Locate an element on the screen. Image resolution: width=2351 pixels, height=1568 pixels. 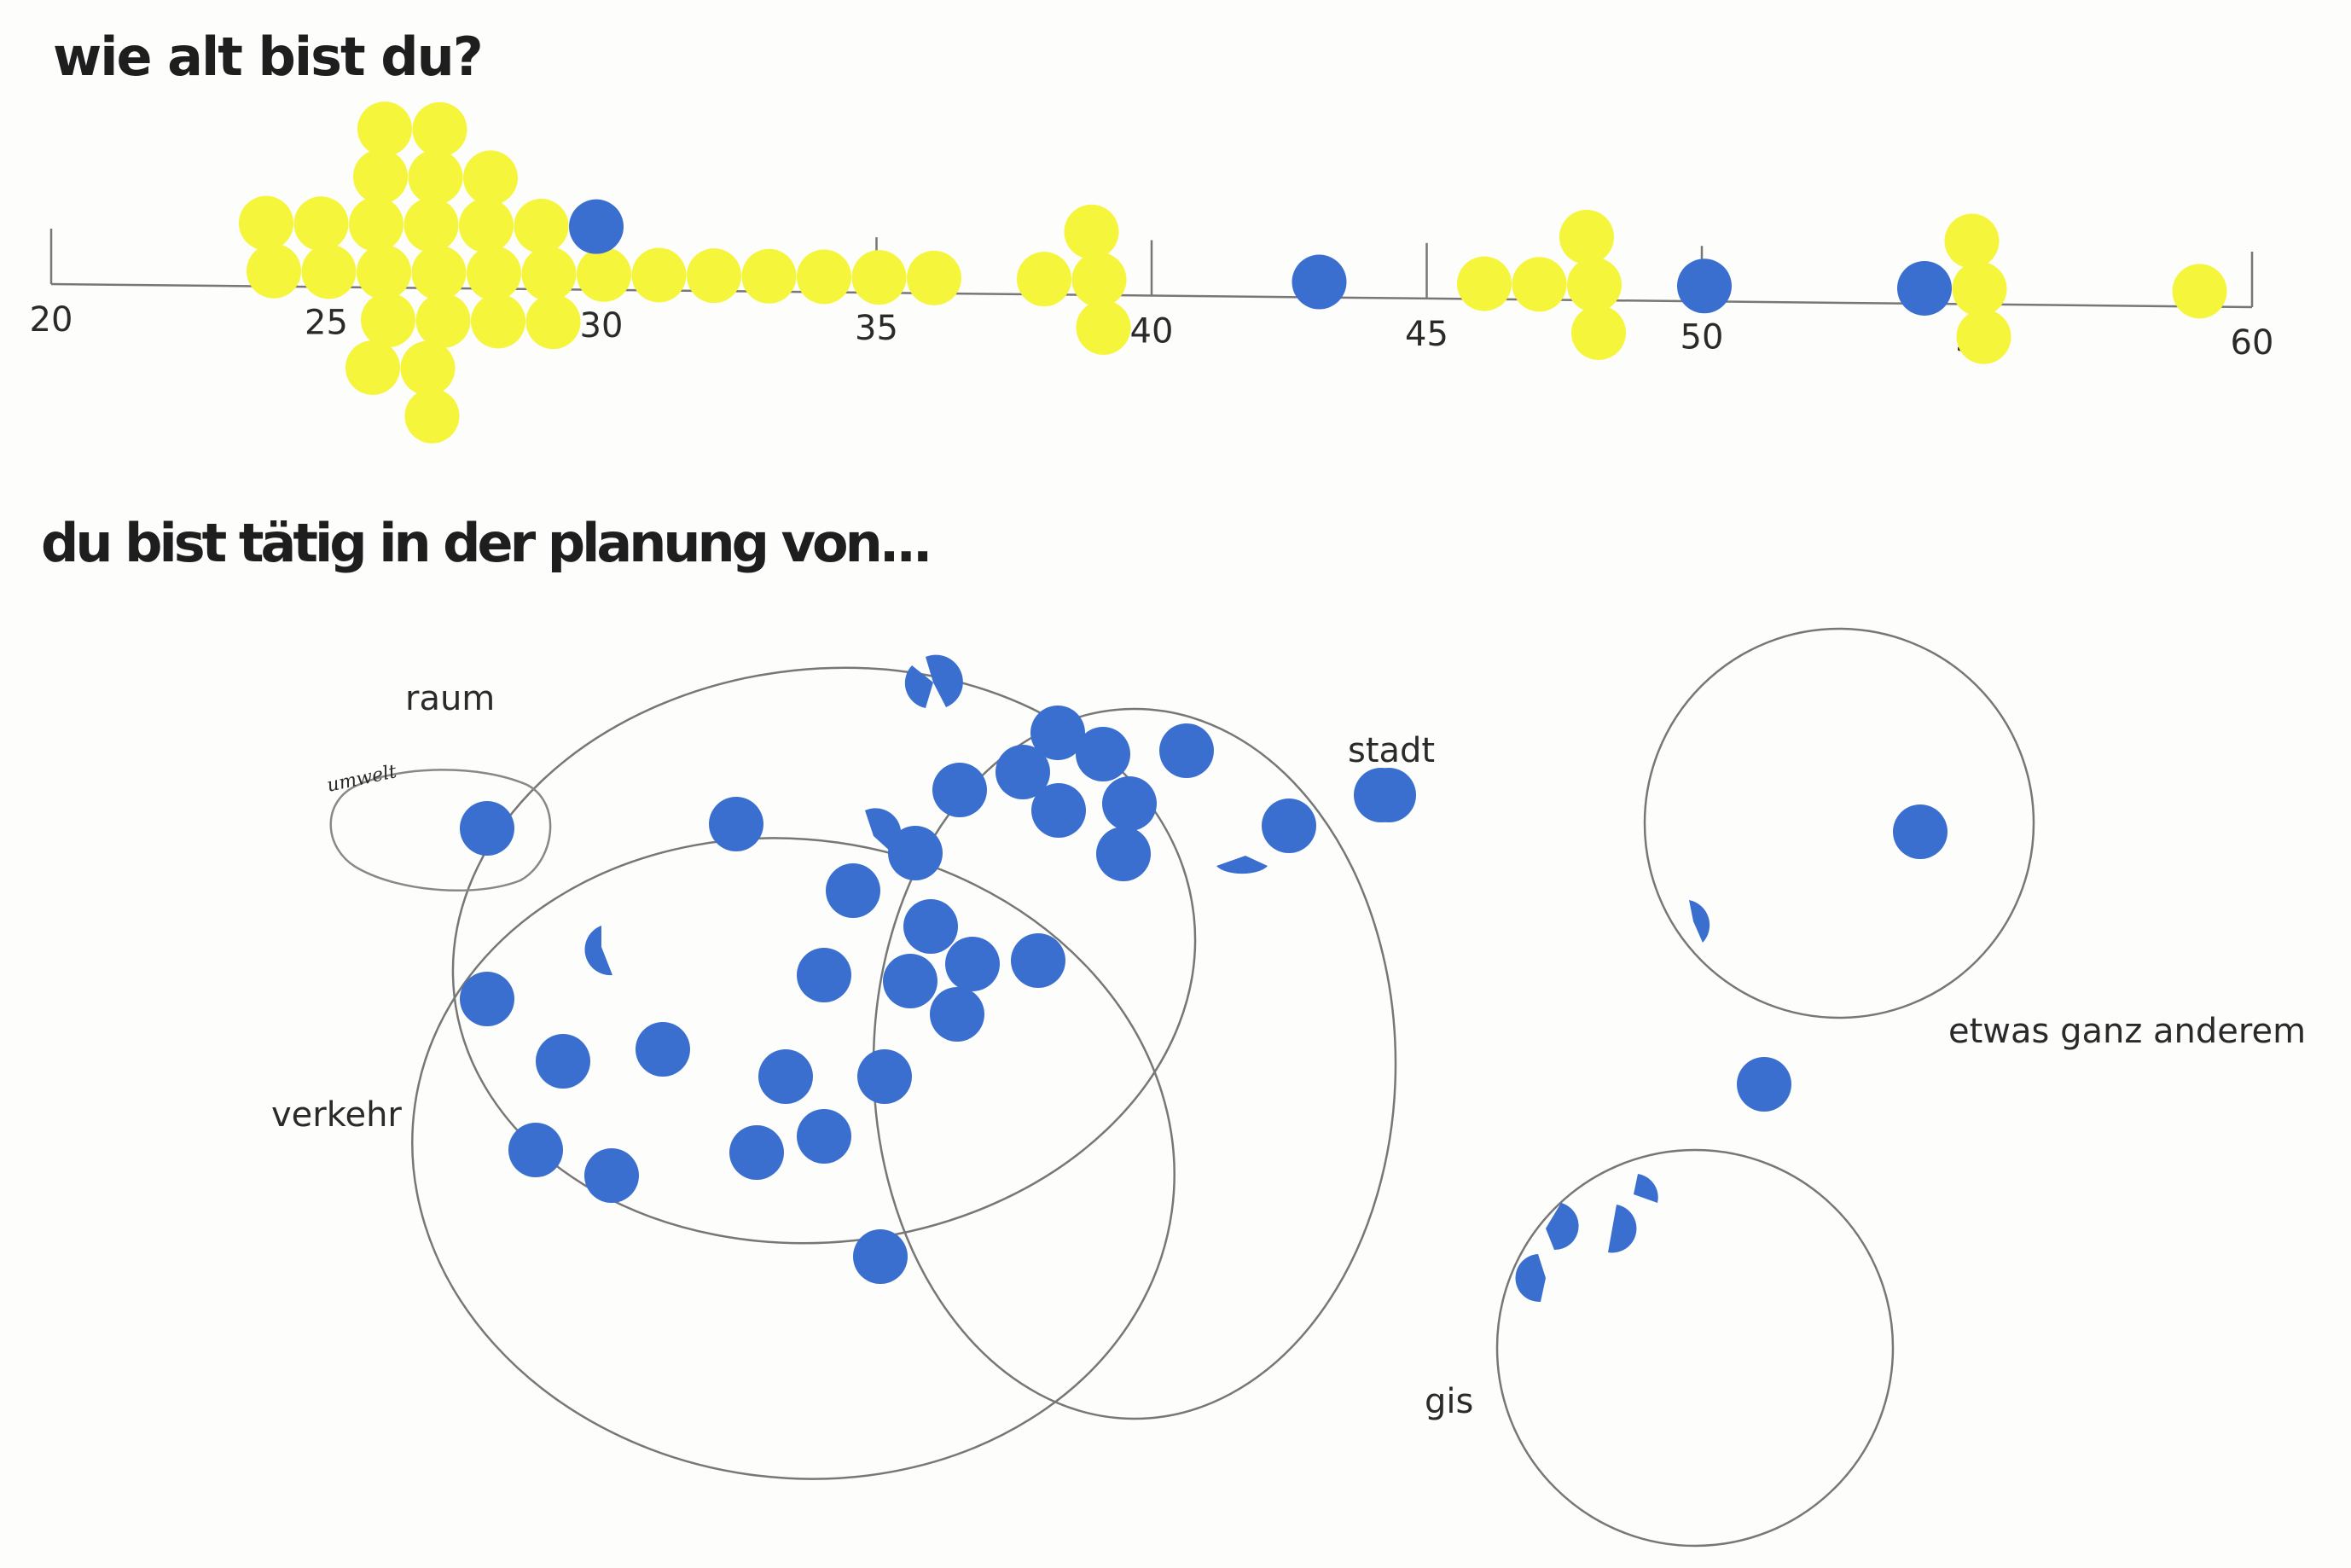
age-axis-tick-label: 45 is located at coordinates (1426, 334).